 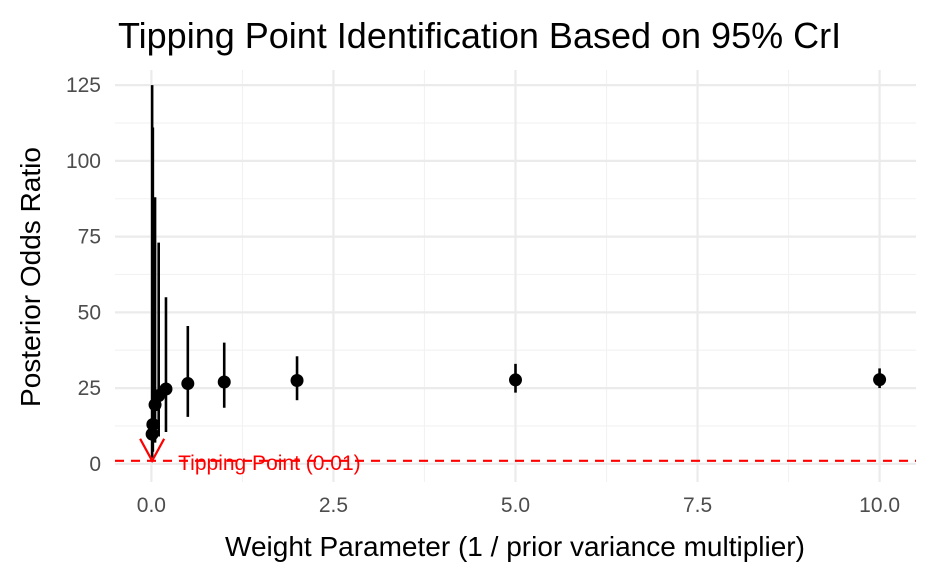 I want to click on annotation-group: Tipping Point (0.01), so click(x=250, y=456).